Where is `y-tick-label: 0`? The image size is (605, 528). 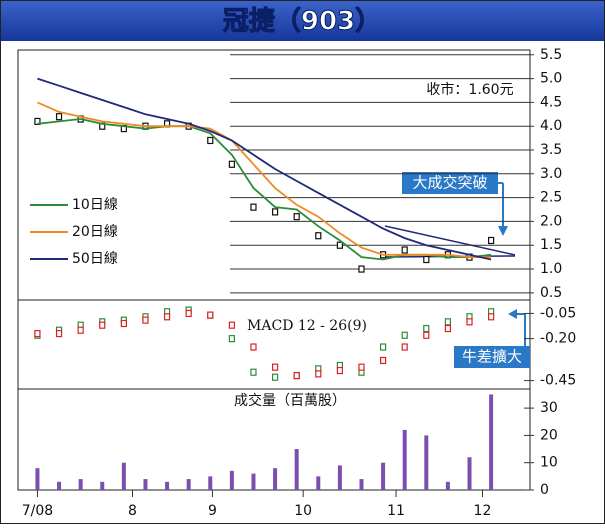 y-tick-label: 0 is located at coordinates (544, 490).